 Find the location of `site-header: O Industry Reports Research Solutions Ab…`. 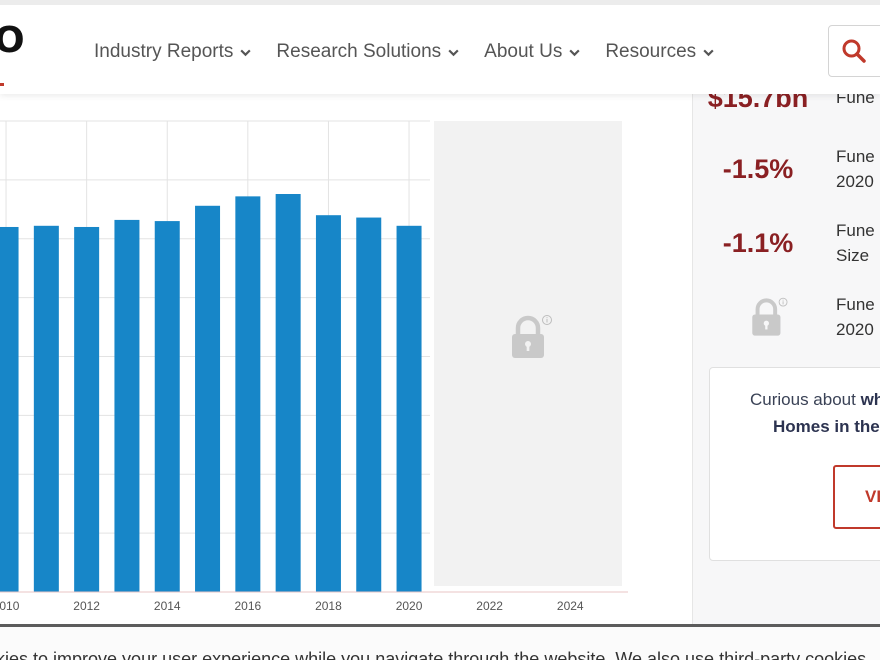

site-header: O Industry Reports Research Solutions Ab… is located at coordinates (440, 47).